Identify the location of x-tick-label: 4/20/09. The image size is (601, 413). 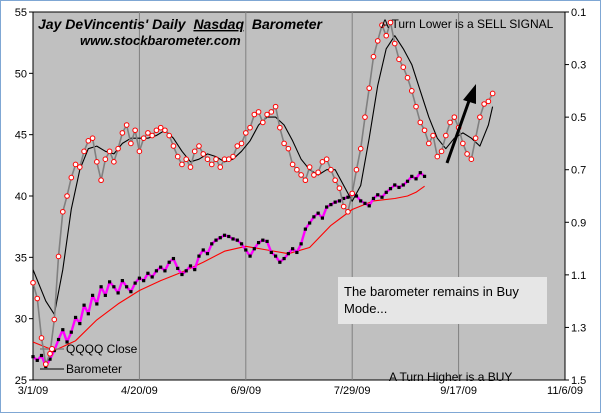
(139, 391).